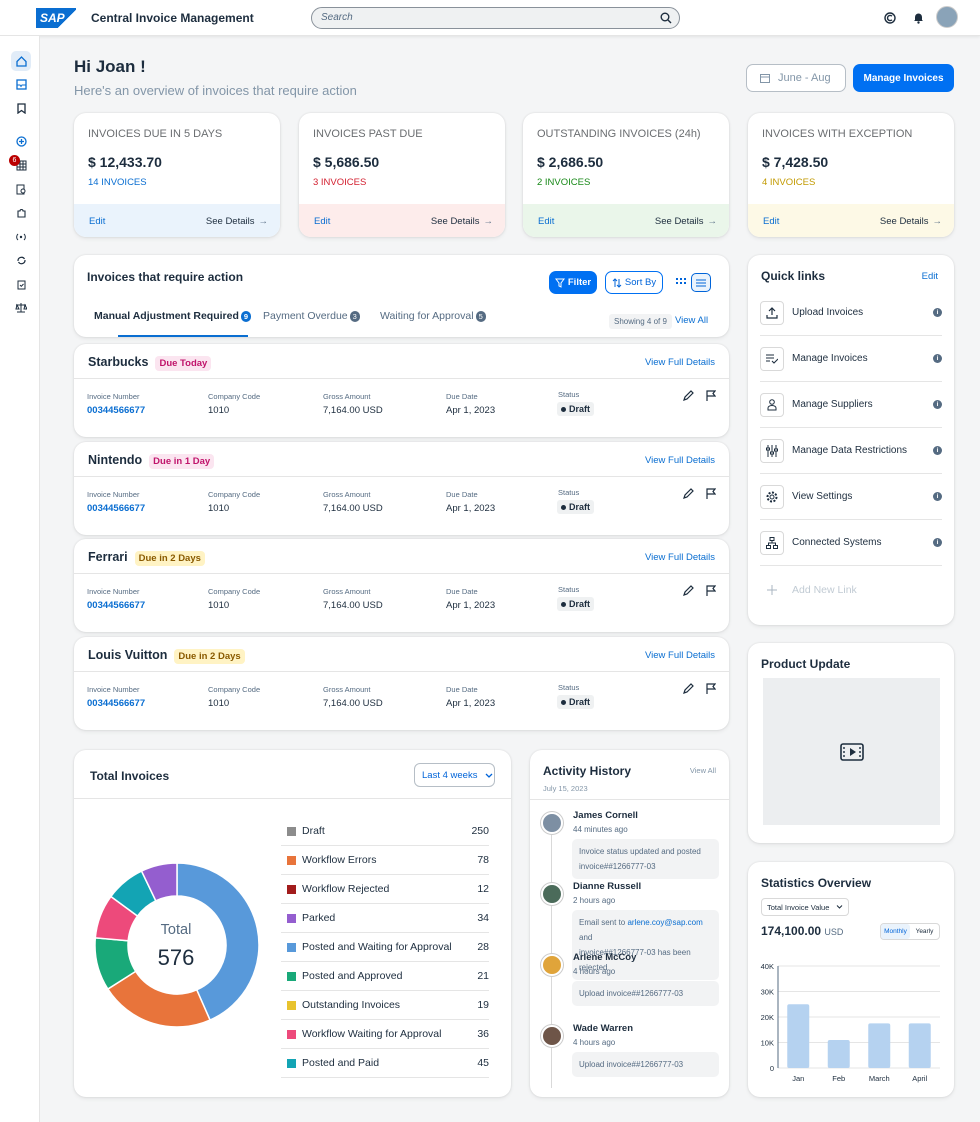 This screenshot has width=980, height=1122. Describe the element at coordinates (895, 931) in the screenshot. I see `monthly-toggle: Monthly` at that location.